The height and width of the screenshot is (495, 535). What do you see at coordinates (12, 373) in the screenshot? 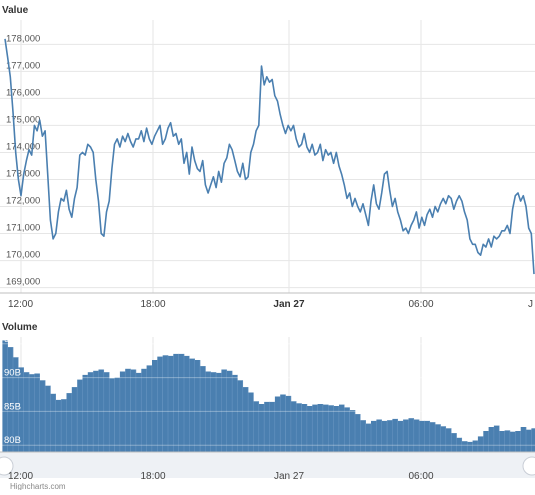
I see `volume-y-tick-label: 90B` at bounding box center [12, 373].